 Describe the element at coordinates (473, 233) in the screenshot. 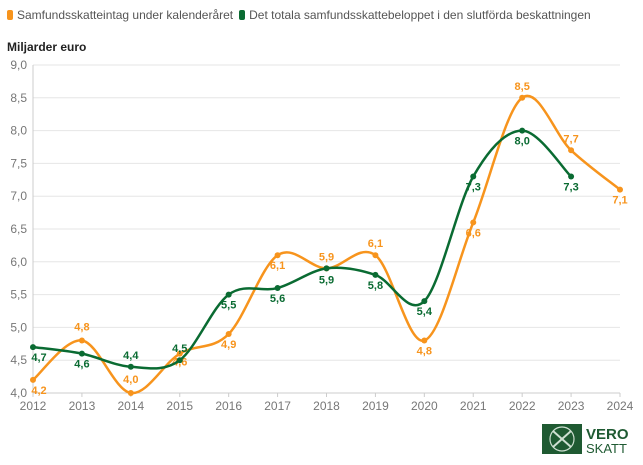

I see `data-label: 6,6` at that location.